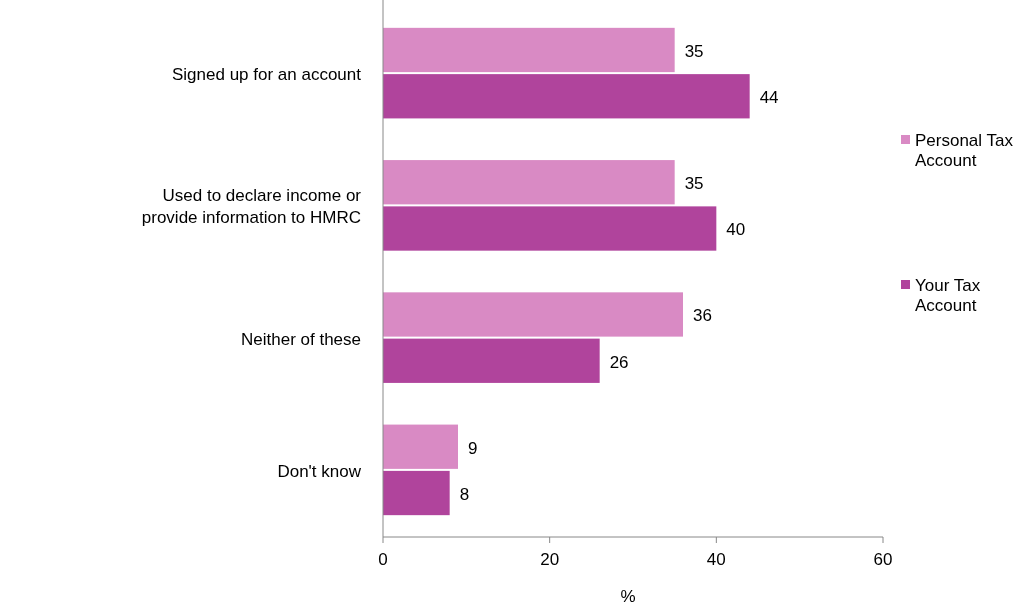 The height and width of the screenshot is (608, 1017). What do you see at coordinates (769, 98) in the screenshot?
I see `data-label: 44` at bounding box center [769, 98].